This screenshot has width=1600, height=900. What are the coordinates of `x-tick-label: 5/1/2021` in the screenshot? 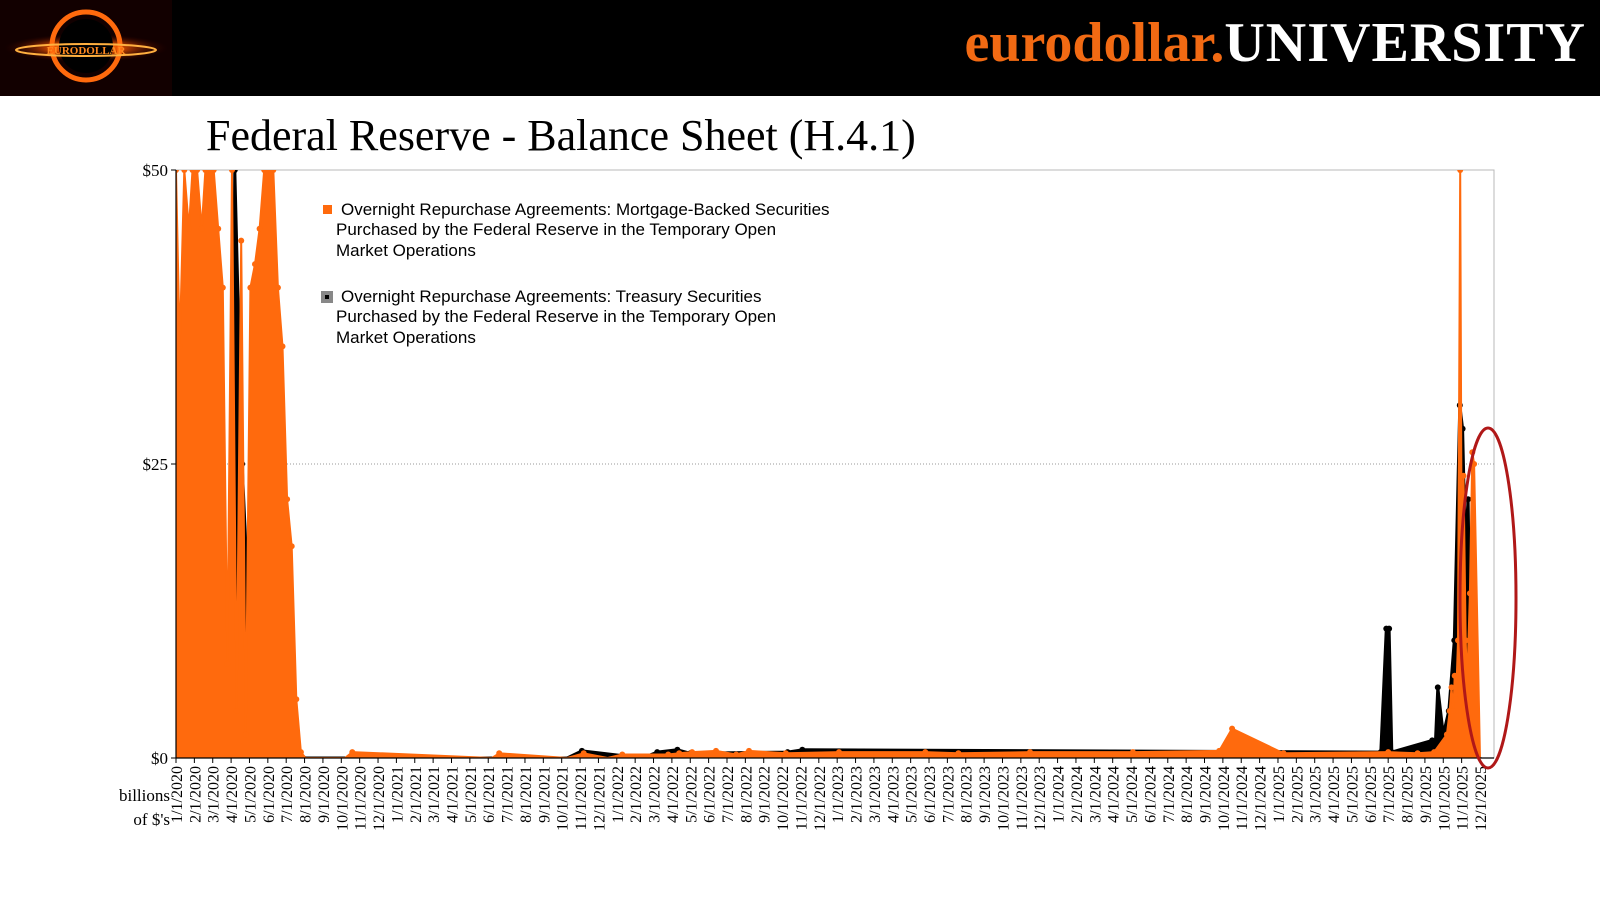 It's located at (471, 794).